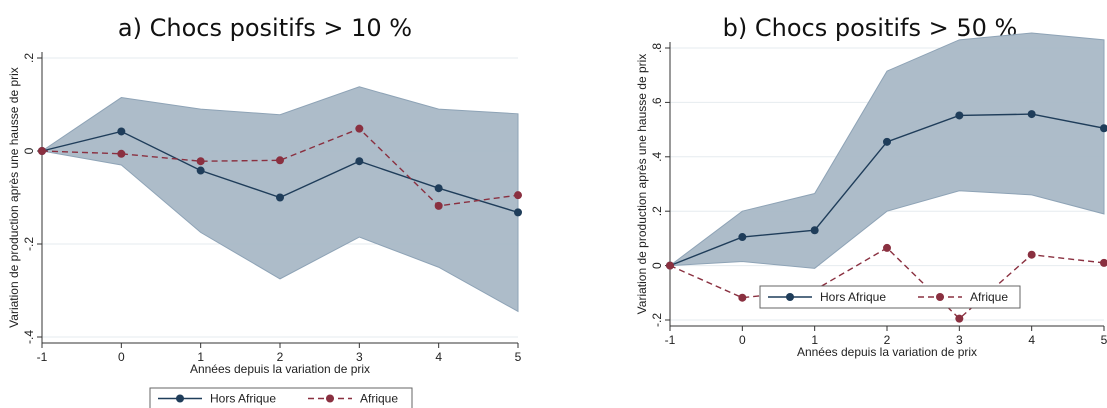 This screenshot has height=408, width=1107. Describe the element at coordinates (870, 28) in the screenshot. I see `chart-title: b) Chocs positifs > 50 %` at that location.